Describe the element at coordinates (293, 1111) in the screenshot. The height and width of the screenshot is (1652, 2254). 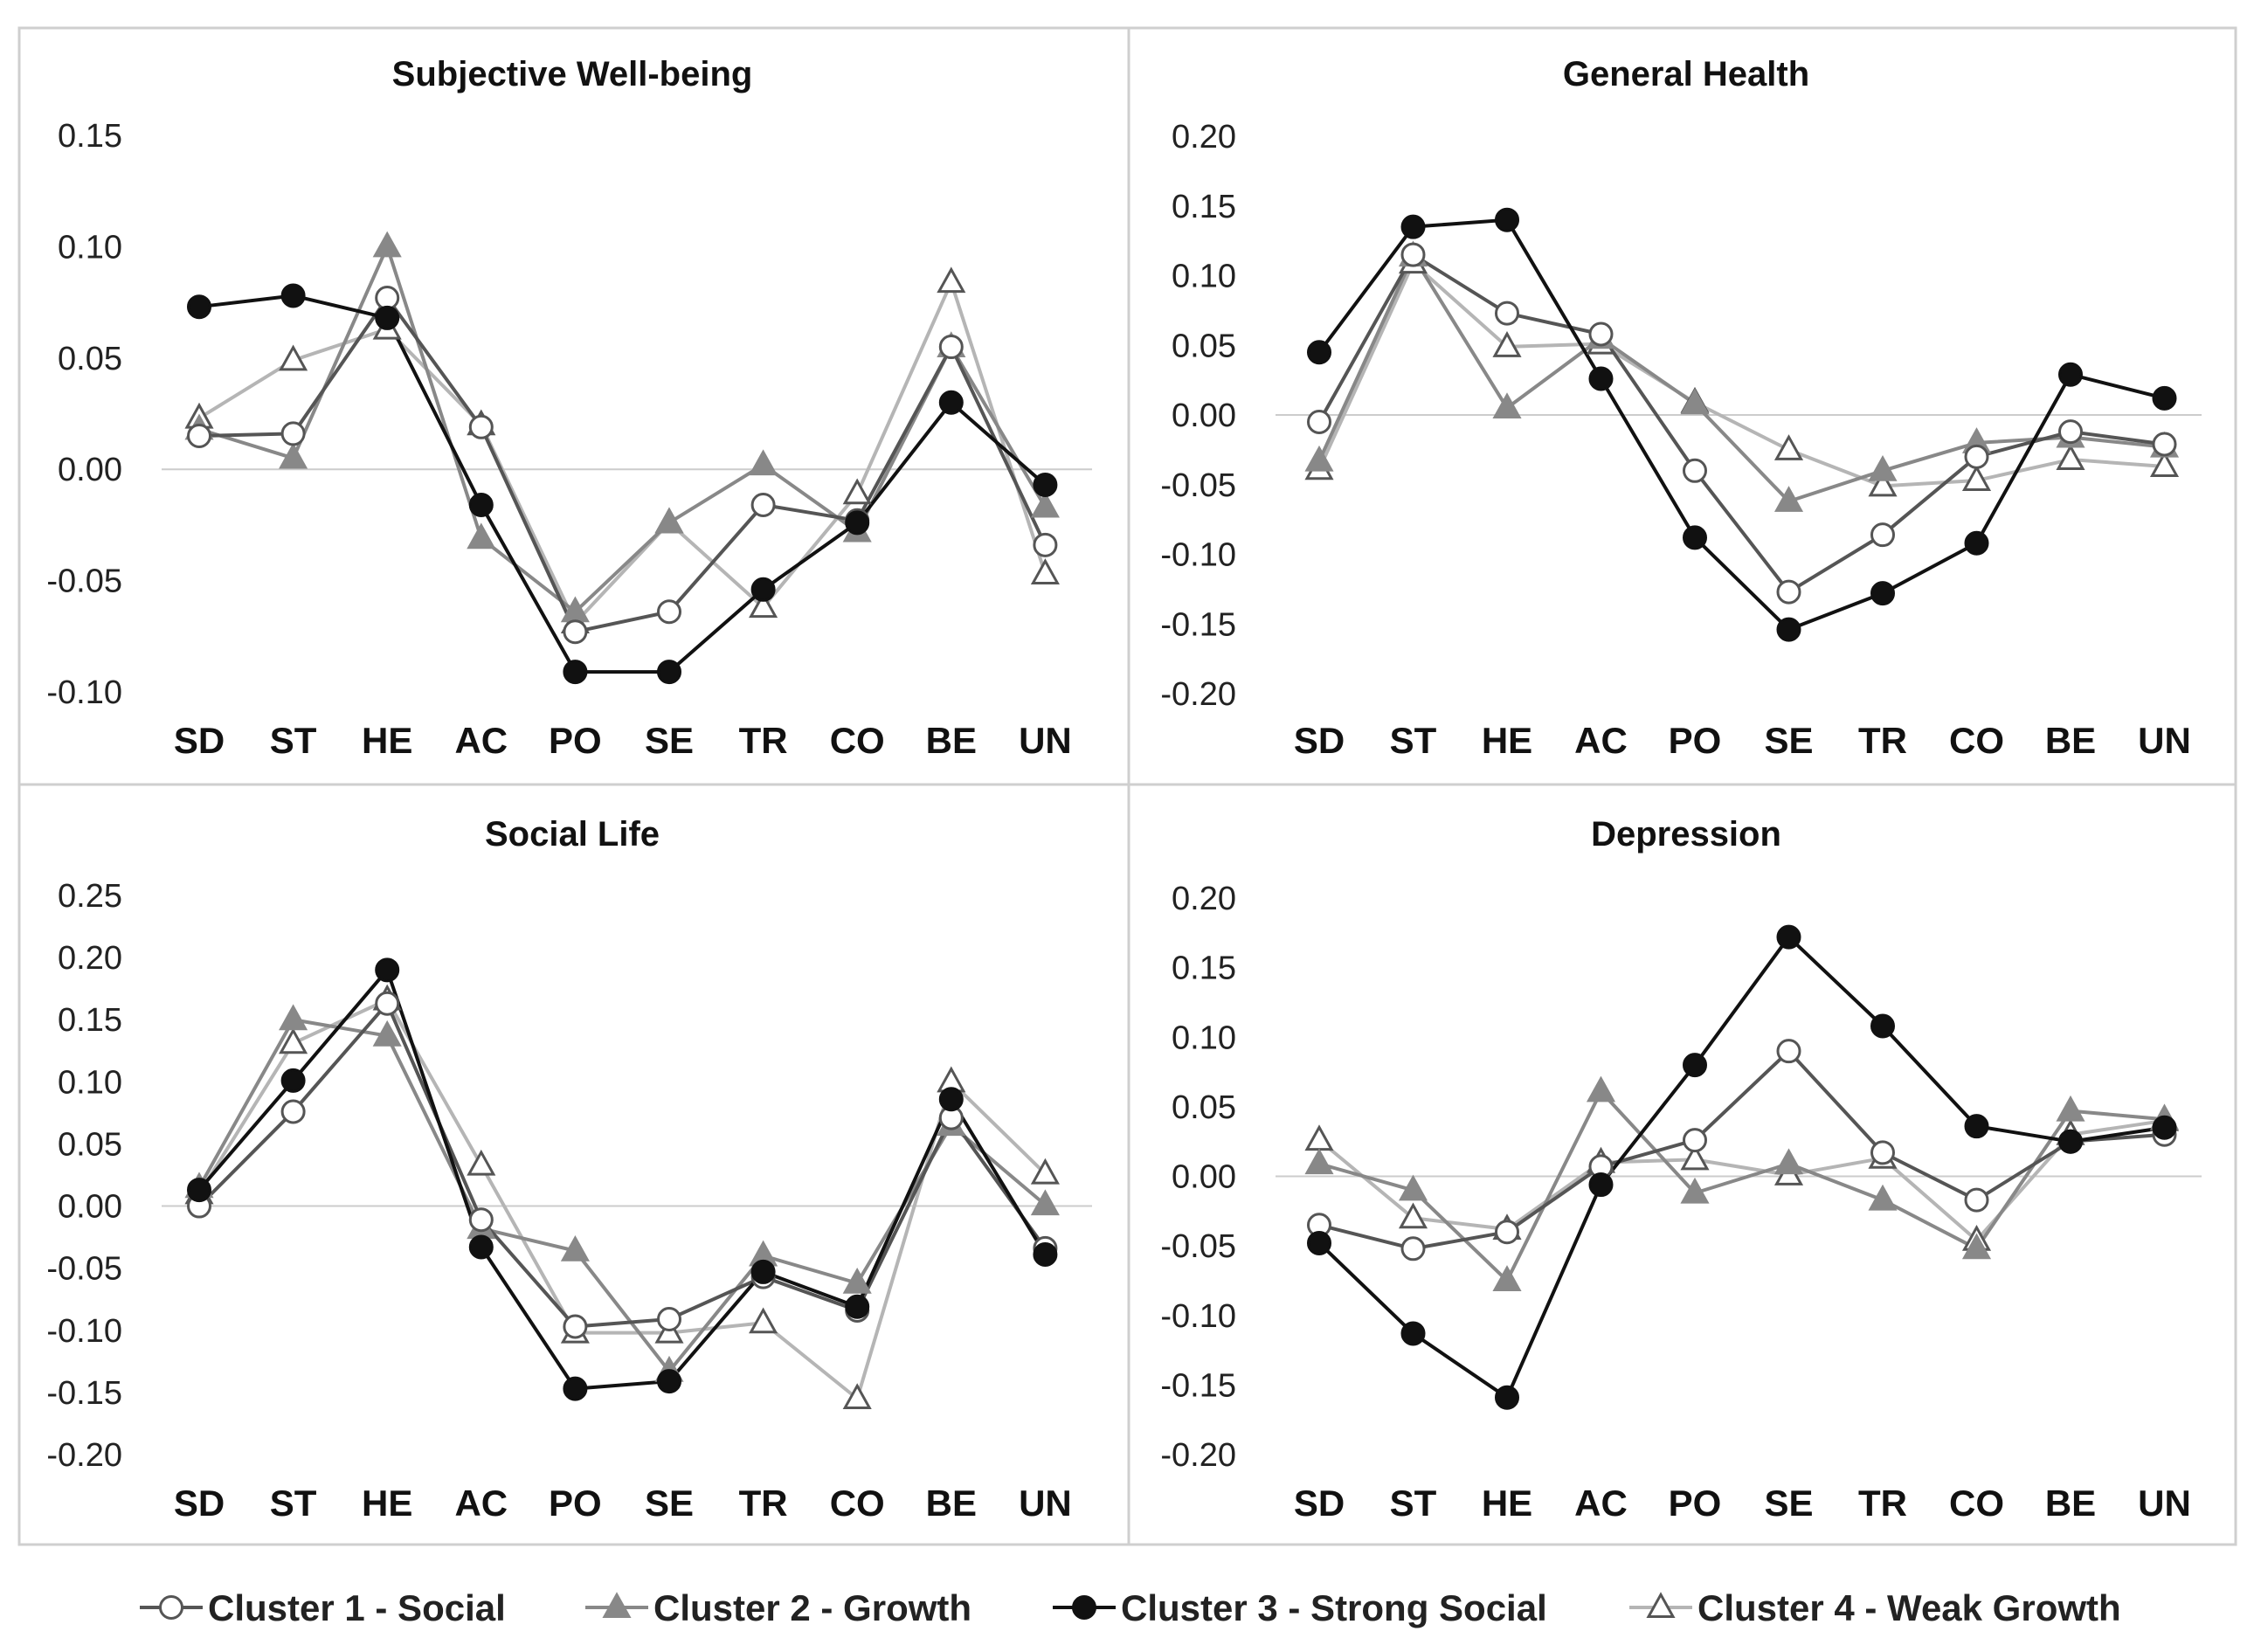
I see `data-point-cluster-1-social-st` at that location.